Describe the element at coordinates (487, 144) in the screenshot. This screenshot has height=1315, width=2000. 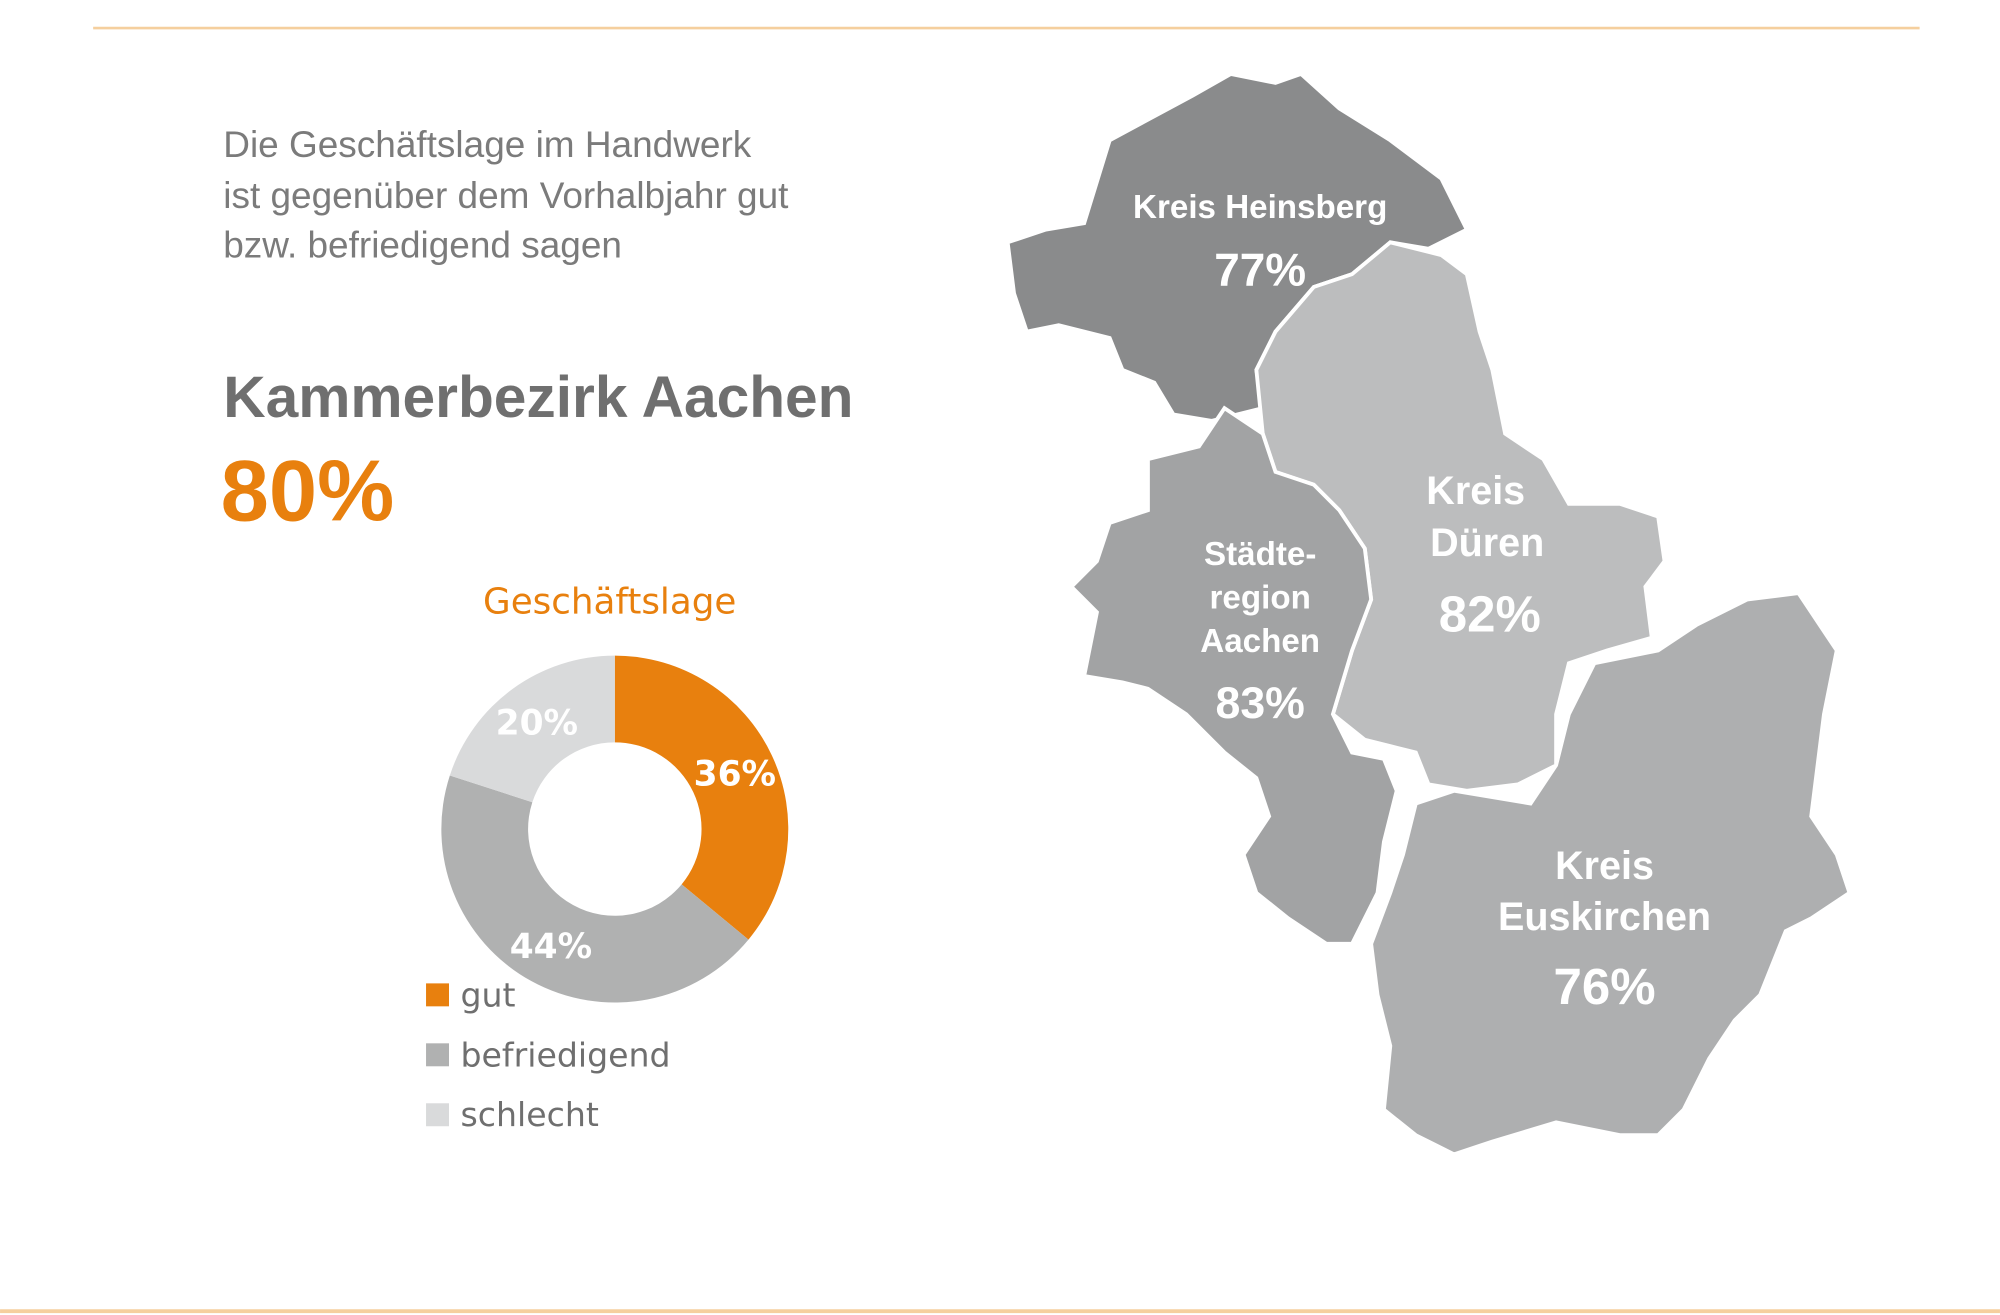
I see `intro-line: Die Geschäftslage im Handwerk` at that location.